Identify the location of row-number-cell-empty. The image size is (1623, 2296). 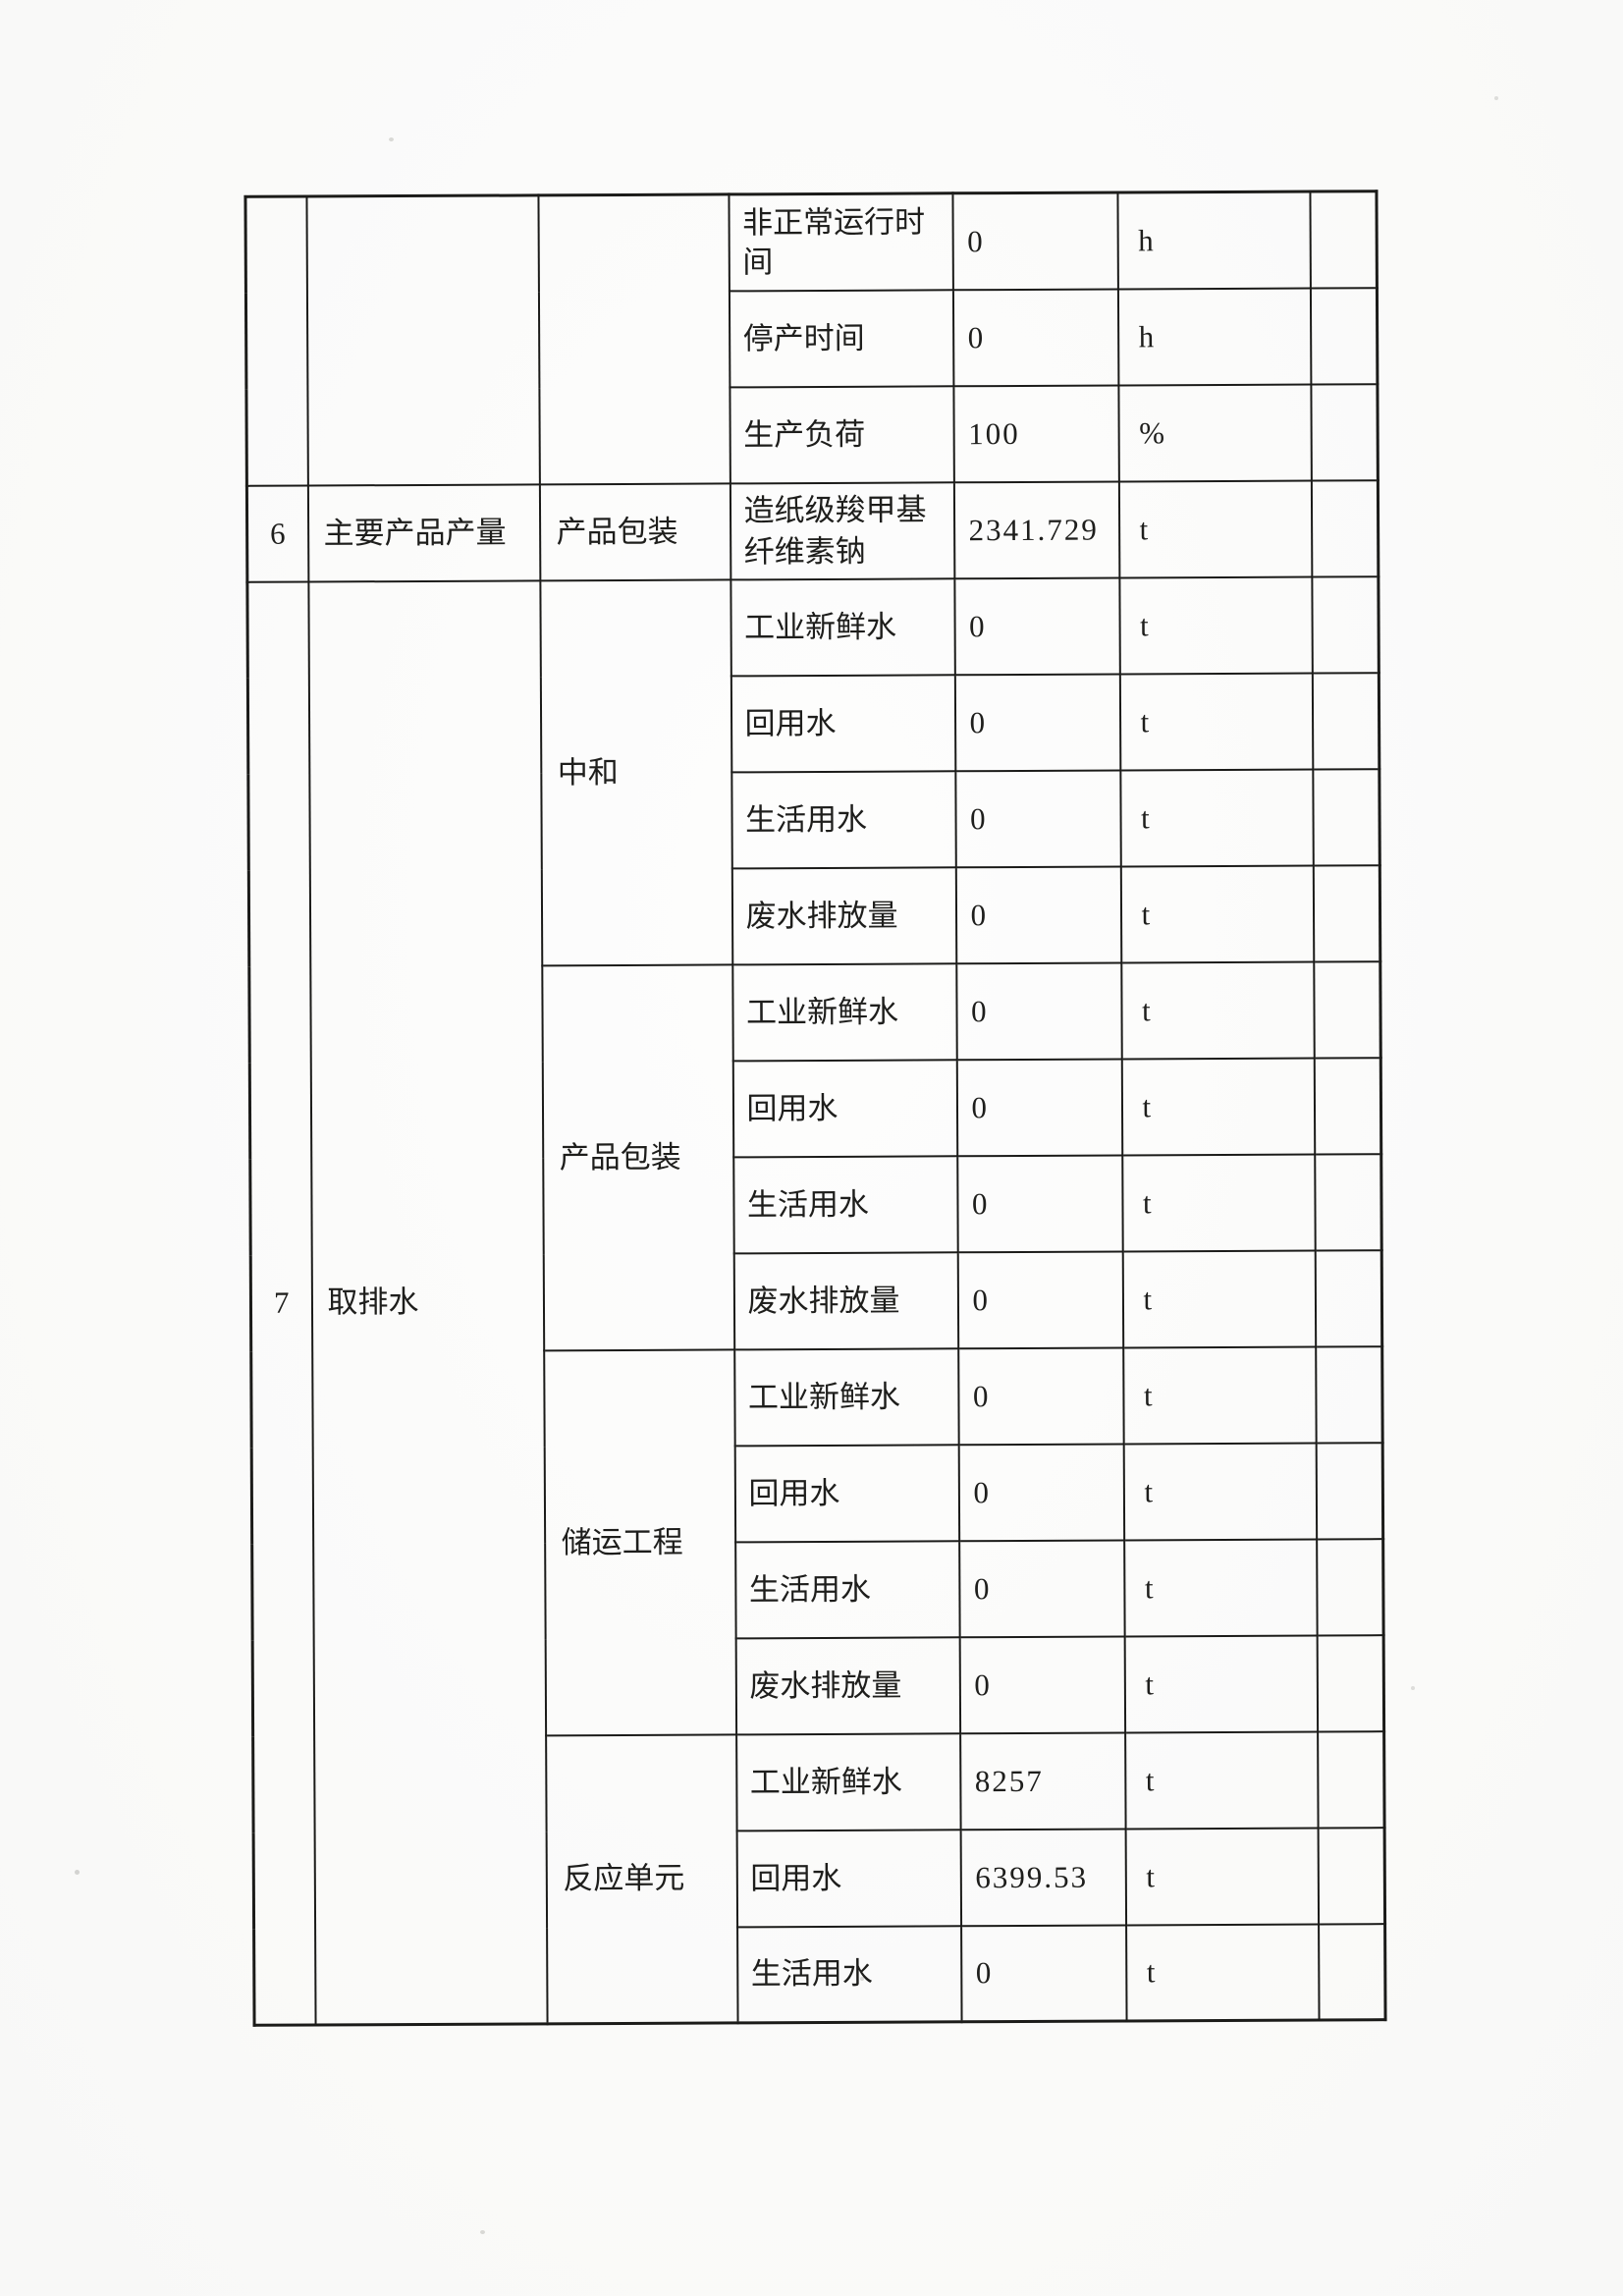
(276, 341).